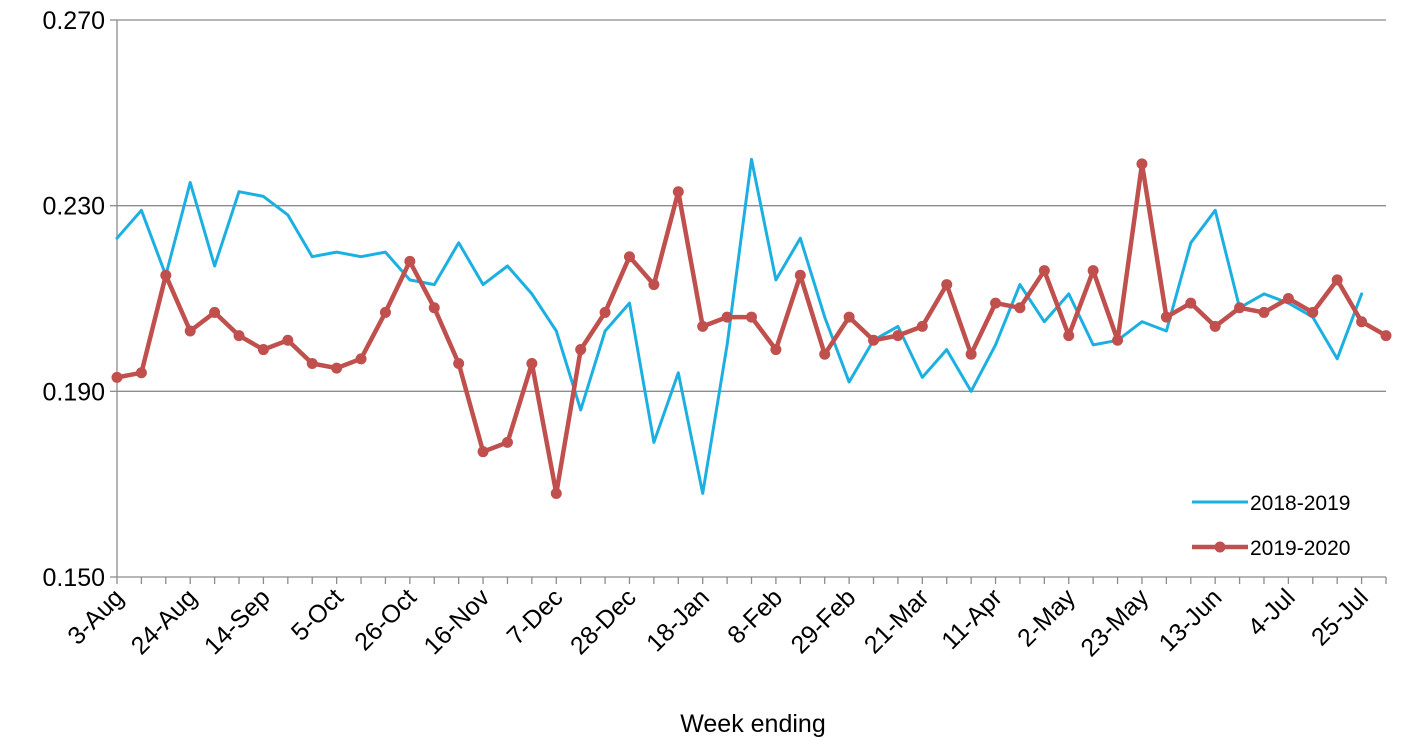  Describe the element at coordinates (1191, 620) in the screenshot. I see `x-tick-label: 13-Jun` at that location.